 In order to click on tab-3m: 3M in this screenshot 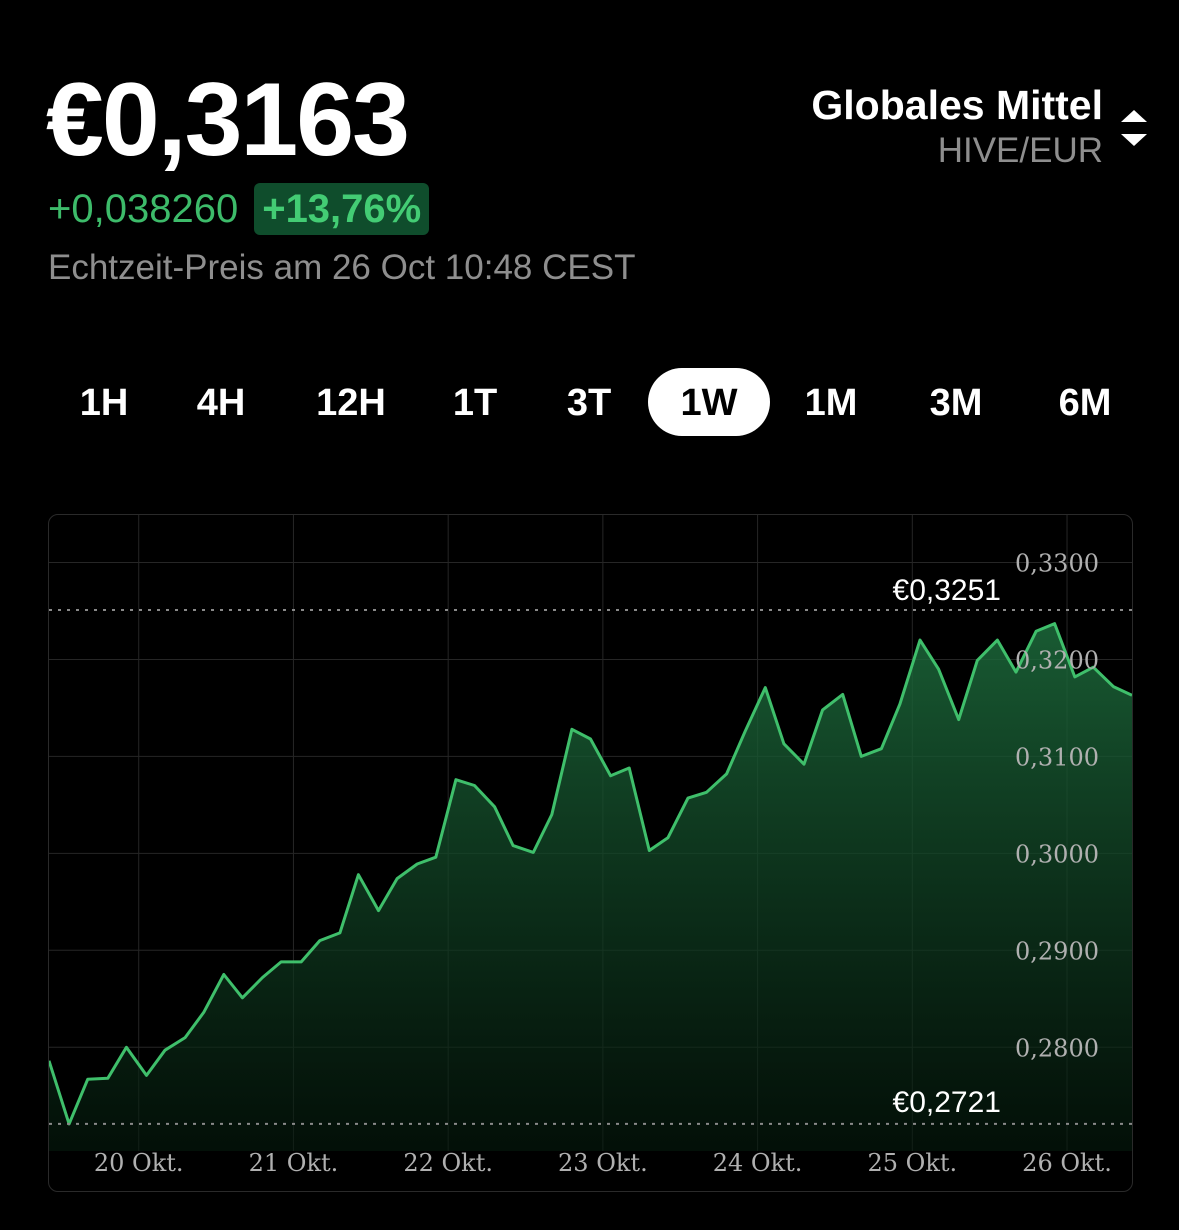, I will do `click(956, 403)`.